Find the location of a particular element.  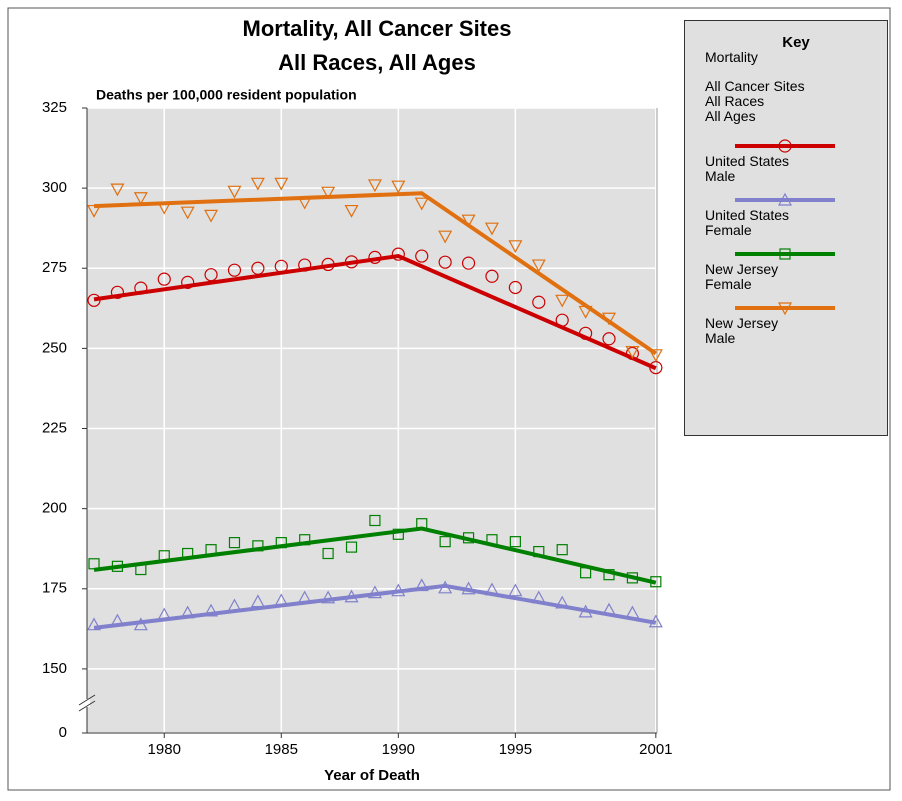

x-axis-label: Year of Death is located at coordinates (372, 775).